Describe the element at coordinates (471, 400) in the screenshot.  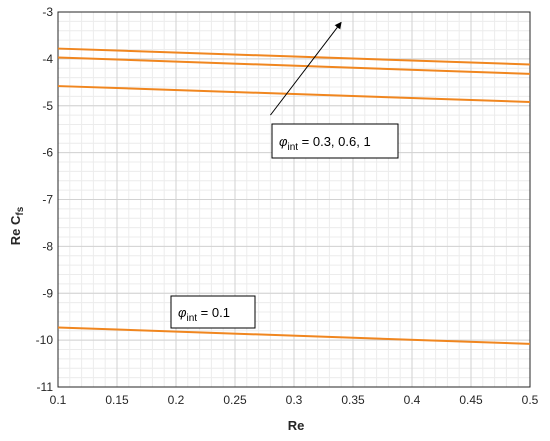
I see `x-tick-label: 0.45` at that location.